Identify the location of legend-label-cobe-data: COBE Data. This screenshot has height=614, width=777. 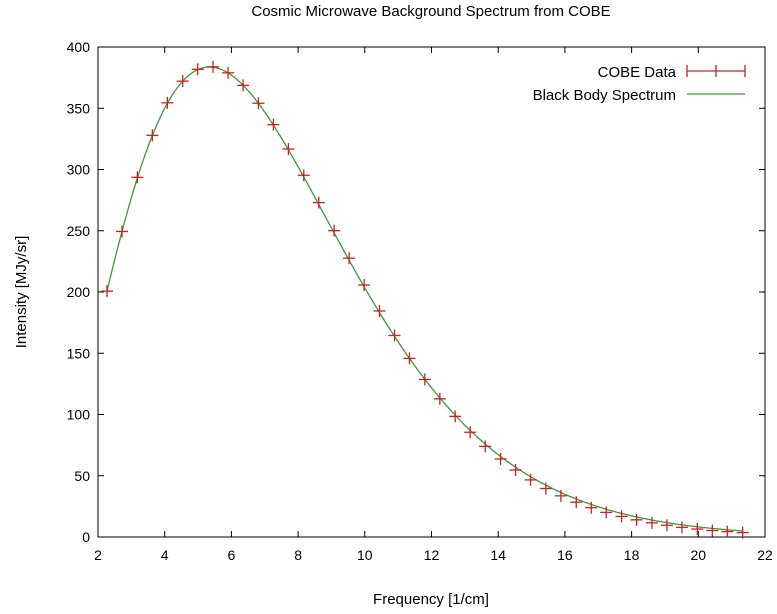
(637, 72).